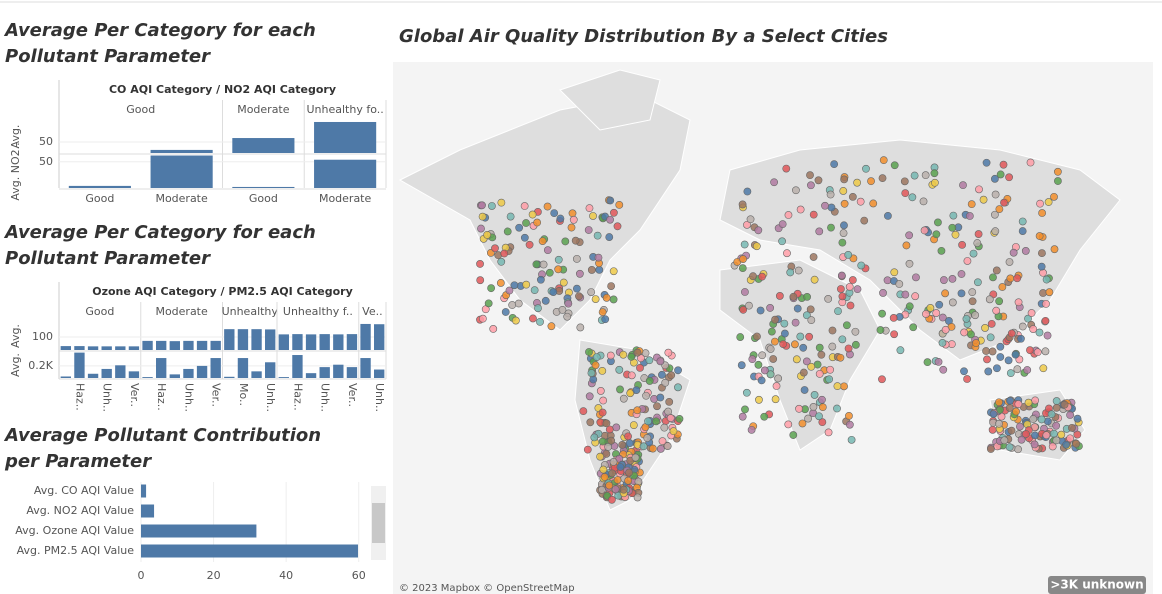 This screenshot has height=594, width=1162. I want to click on unknown-badge: >3K unknown, so click(1096, 585).